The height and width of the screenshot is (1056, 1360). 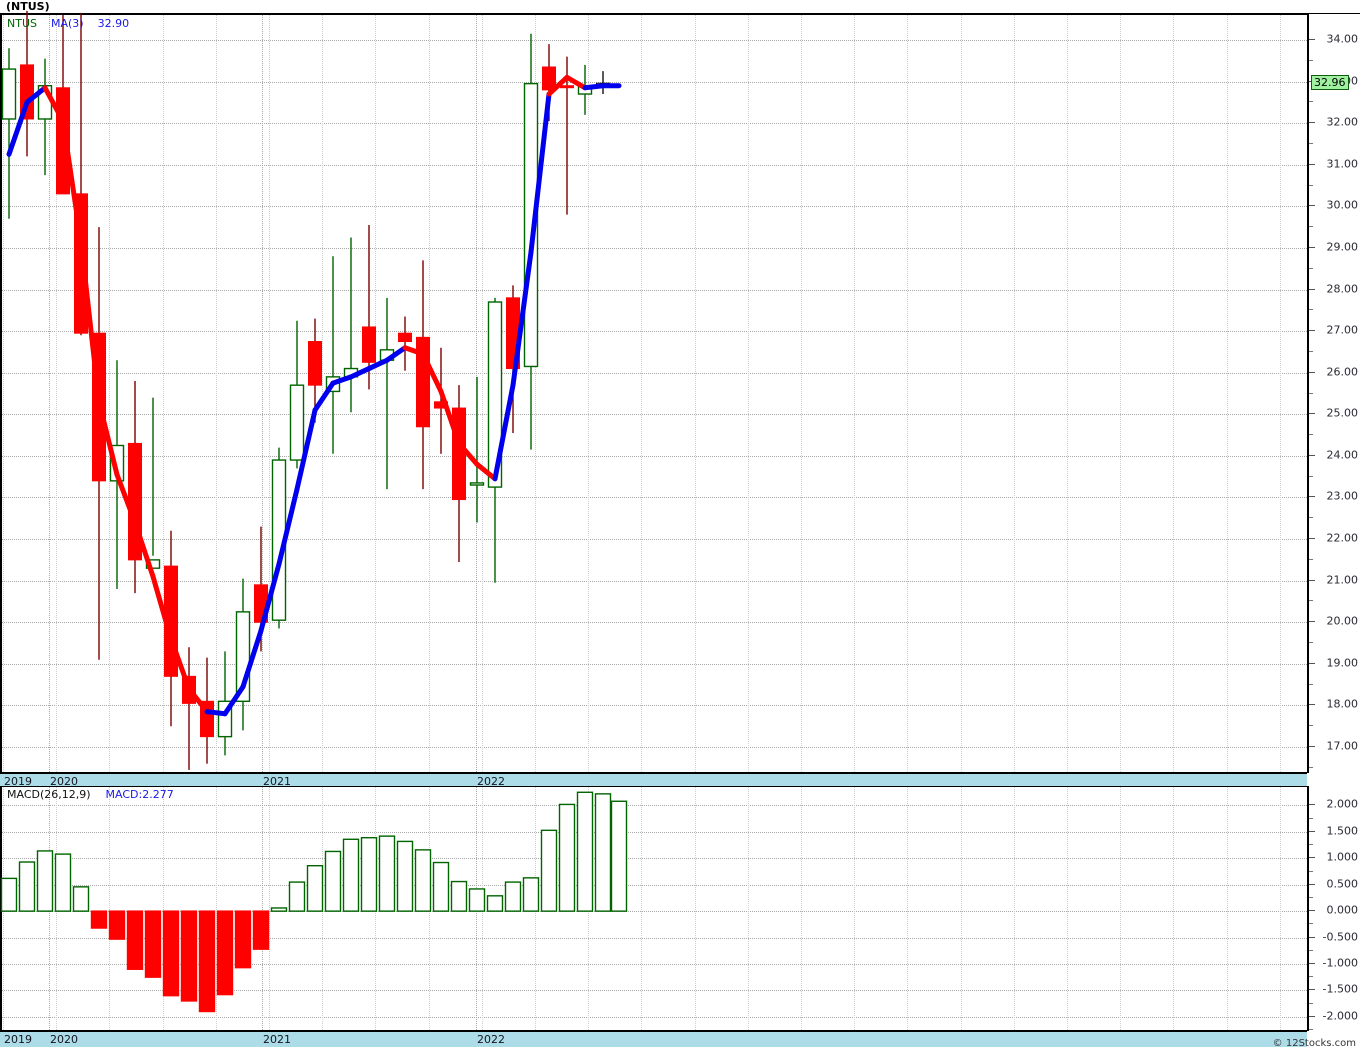 I want to click on x-axis-year-label: 2019, so click(x=18, y=1039).